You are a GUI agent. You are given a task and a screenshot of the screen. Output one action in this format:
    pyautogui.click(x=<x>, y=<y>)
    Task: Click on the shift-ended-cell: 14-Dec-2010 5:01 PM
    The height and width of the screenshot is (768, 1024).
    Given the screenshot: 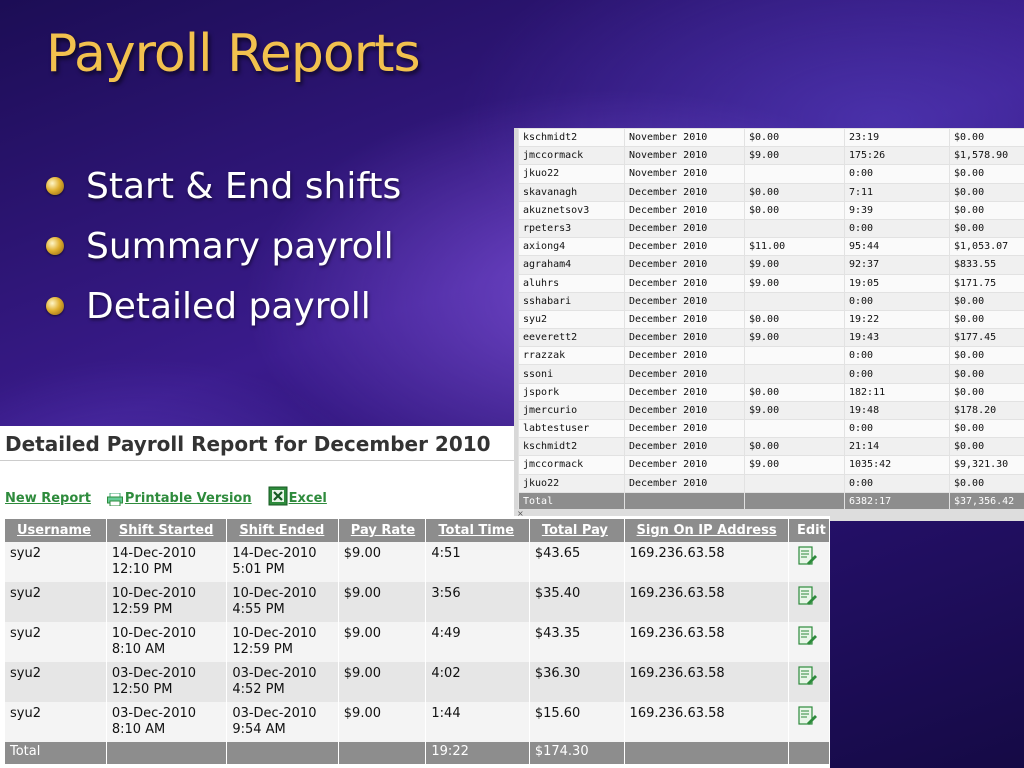 What is the action you would take?
    pyautogui.click(x=282, y=562)
    